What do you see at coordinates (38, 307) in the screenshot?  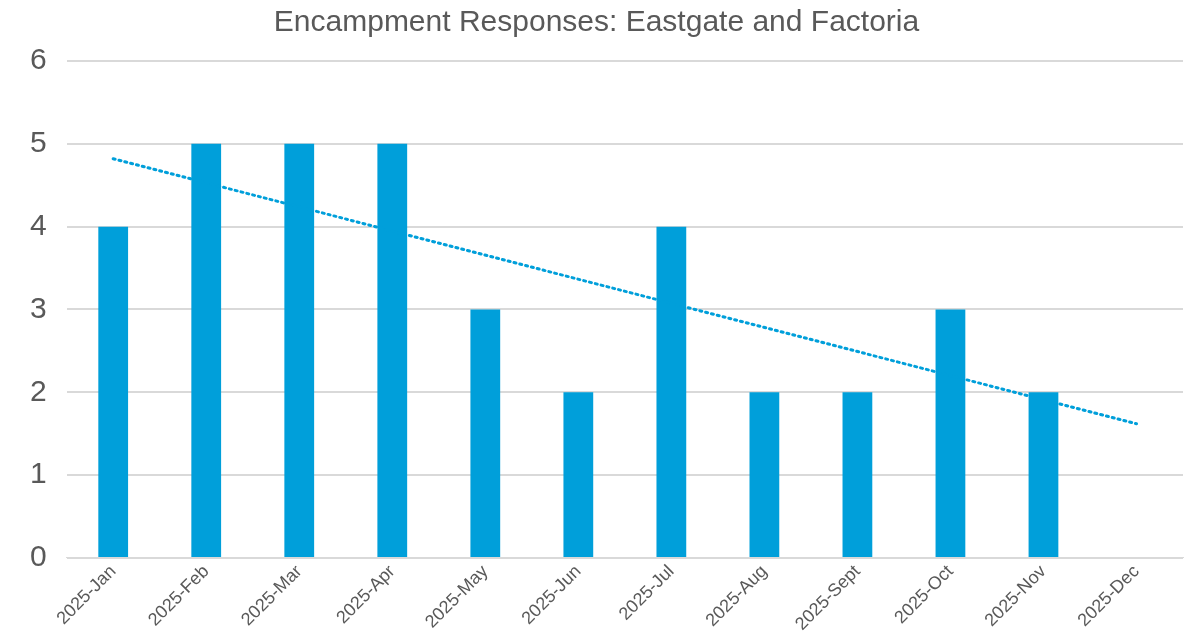 I see `y-tick-label: 3` at bounding box center [38, 307].